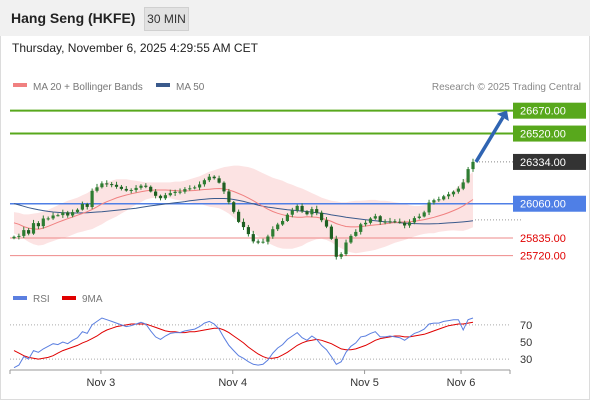 The image size is (590, 400). I want to click on level-label-pivot: 26060.00, so click(549, 203).